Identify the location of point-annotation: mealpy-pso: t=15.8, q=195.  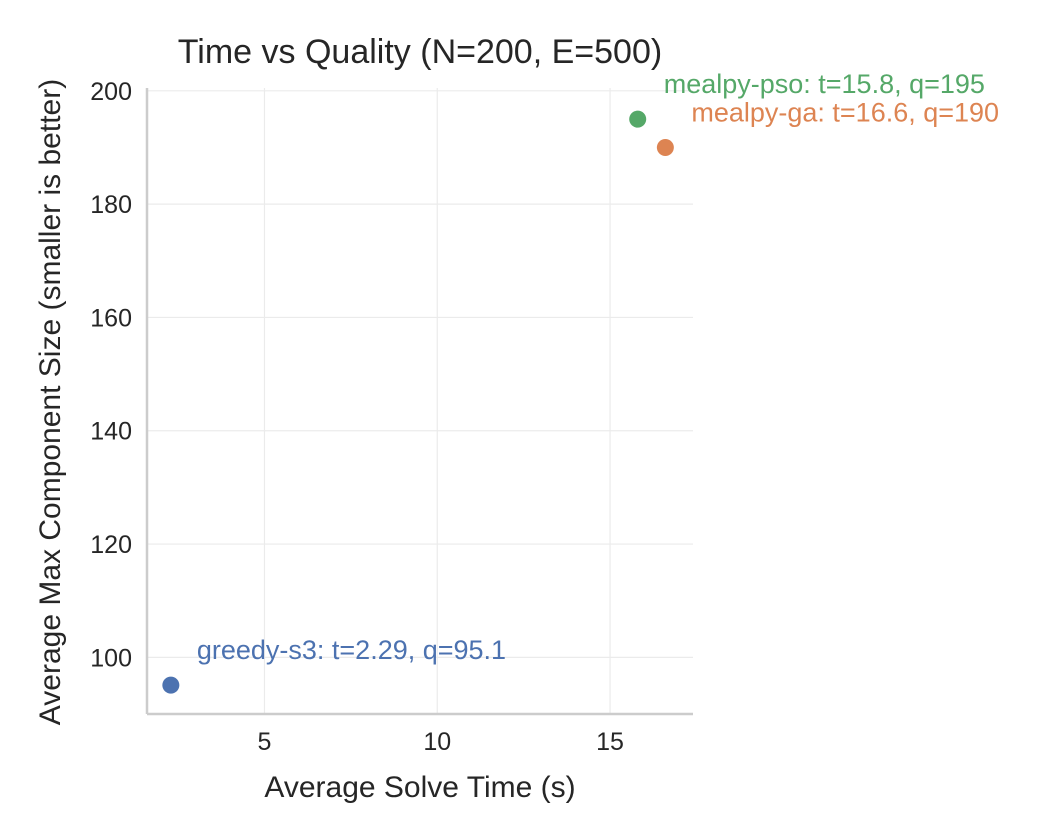
(824, 84).